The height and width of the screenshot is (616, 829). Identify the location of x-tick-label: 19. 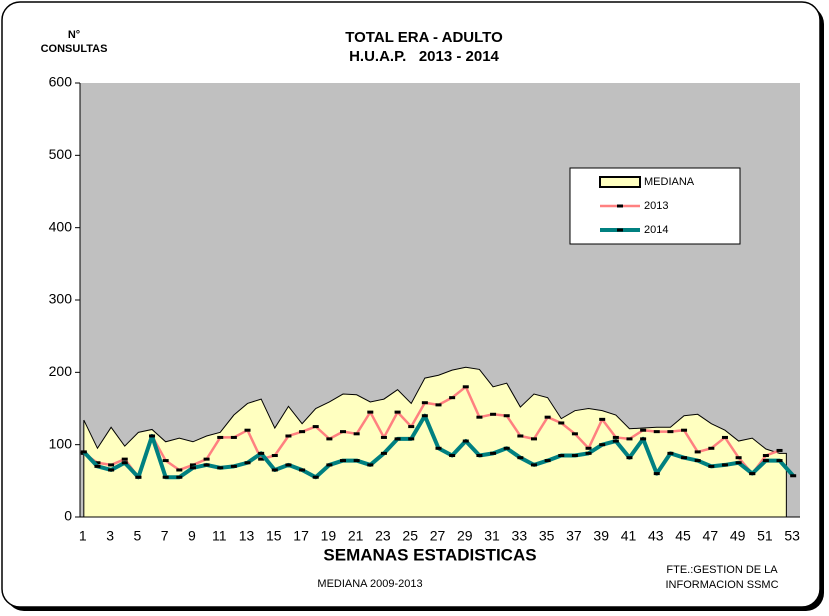
(329, 536).